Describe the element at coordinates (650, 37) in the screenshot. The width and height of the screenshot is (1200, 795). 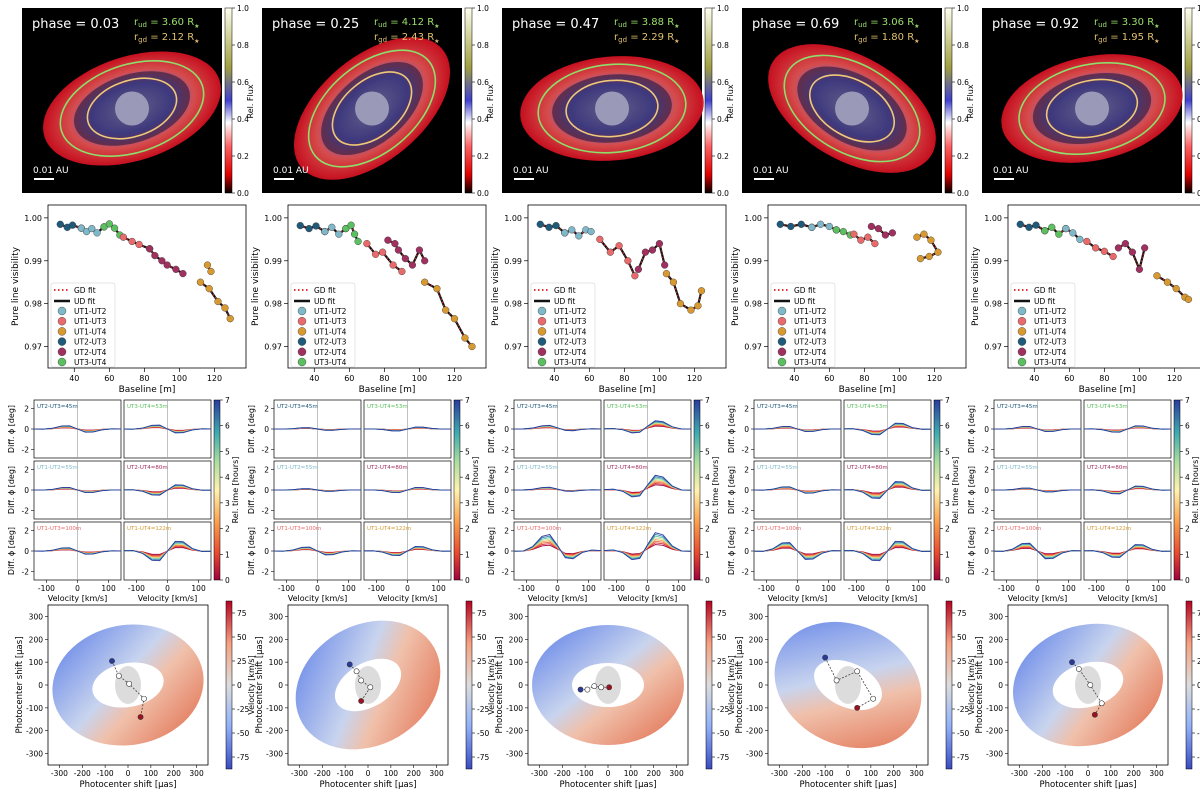
I see `rgd-value: = 2.29 R` at that location.